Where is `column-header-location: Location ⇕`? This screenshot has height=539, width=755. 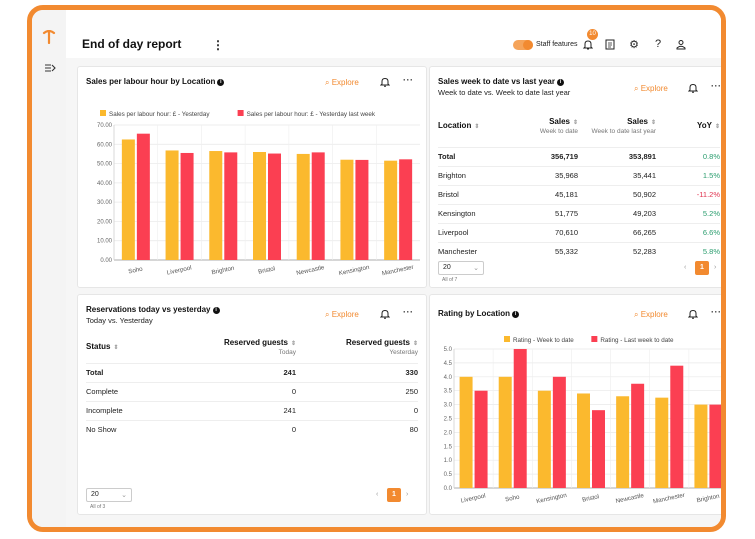
column-header-location: Location ⇕ is located at coordinates (476, 126).